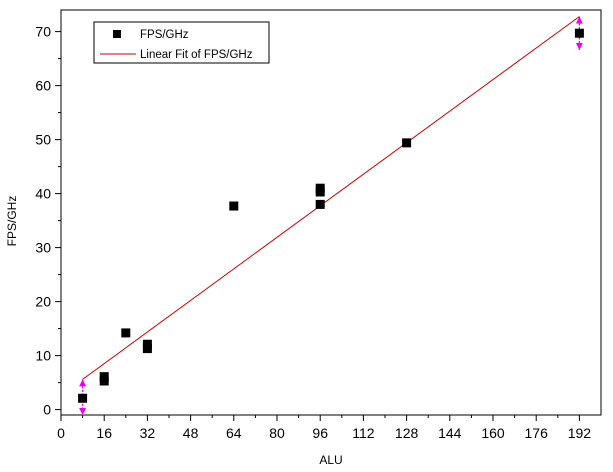 Image resolution: width=613 pixels, height=472 pixels. I want to click on x-tick-label: 160, so click(493, 433).